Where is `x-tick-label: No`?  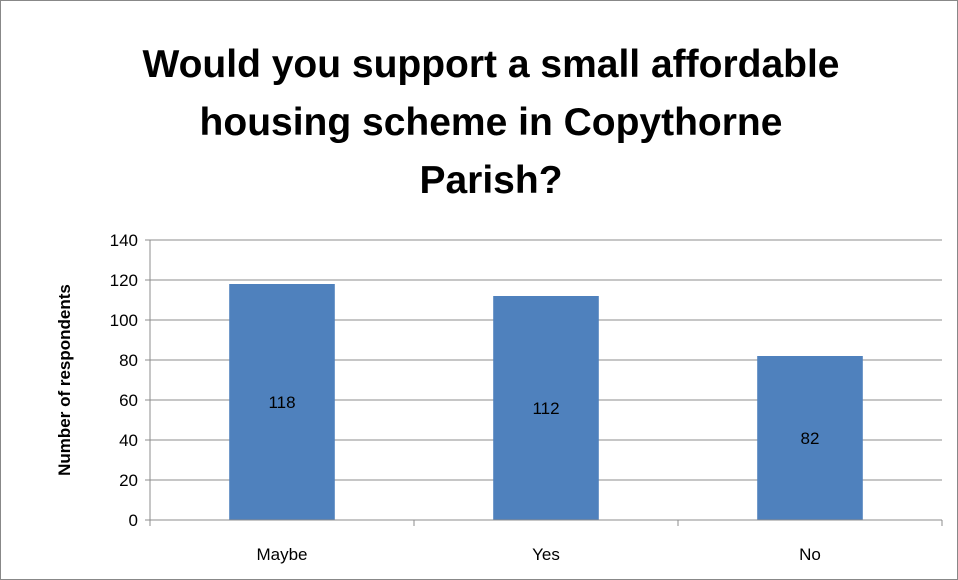
x-tick-label: No is located at coordinates (810, 554).